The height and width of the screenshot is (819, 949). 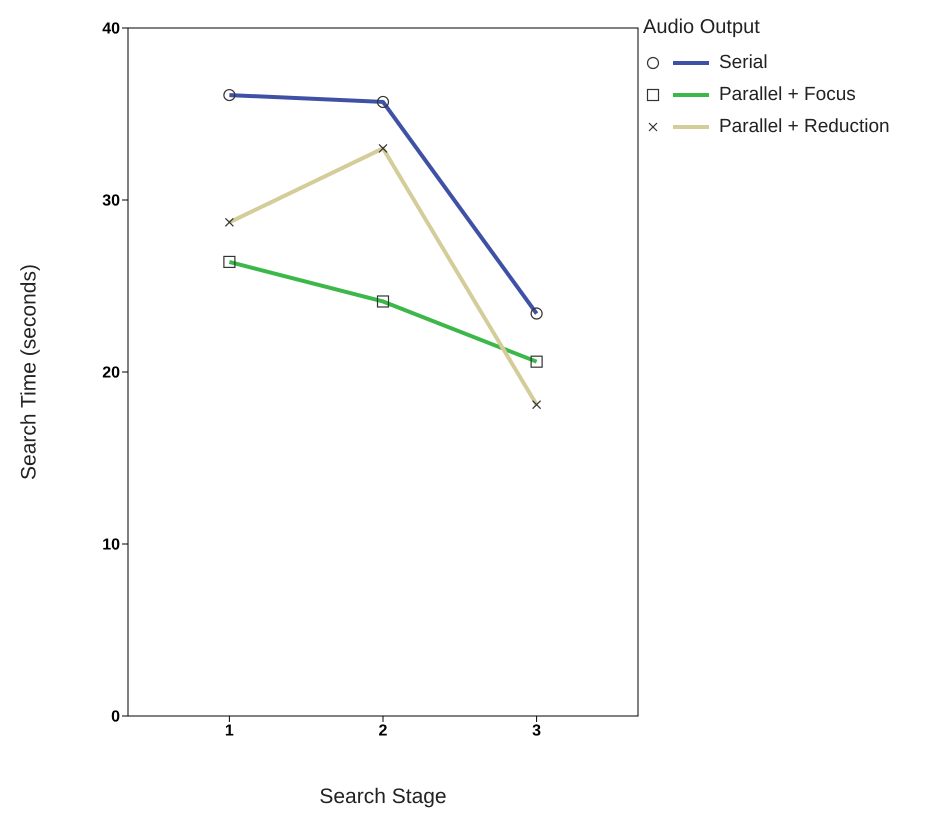 I want to click on y-tick-label: 0, so click(x=115, y=717).